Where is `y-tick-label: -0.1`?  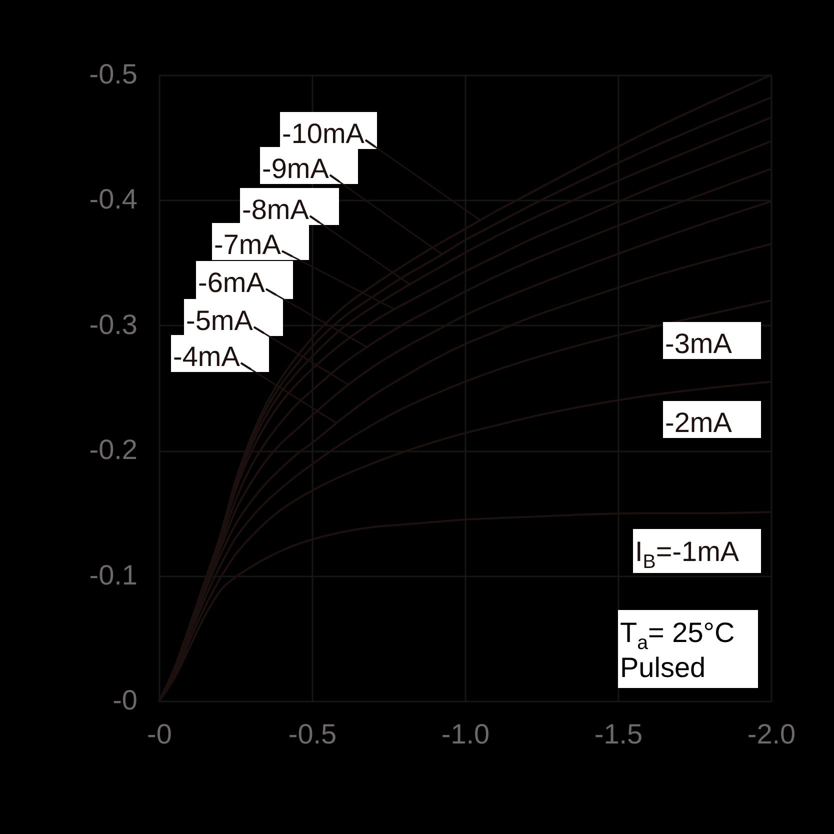 y-tick-label: -0.1 is located at coordinates (113, 574).